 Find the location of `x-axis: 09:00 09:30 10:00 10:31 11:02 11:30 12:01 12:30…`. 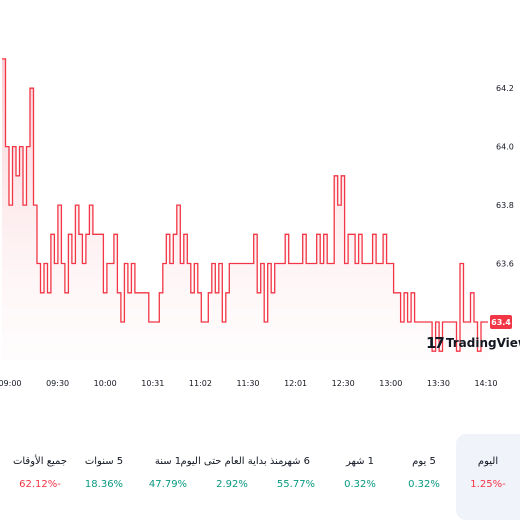

x-axis: 09:00 09:30 10:00 10:31 11:02 11:30 12:01 12:30… is located at coordinates (249, 383).